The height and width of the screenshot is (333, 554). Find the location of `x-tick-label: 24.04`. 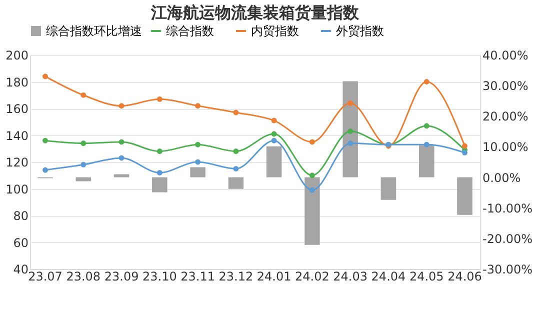

x-tick-label: 24.04 is located at coordinates (388, 277).